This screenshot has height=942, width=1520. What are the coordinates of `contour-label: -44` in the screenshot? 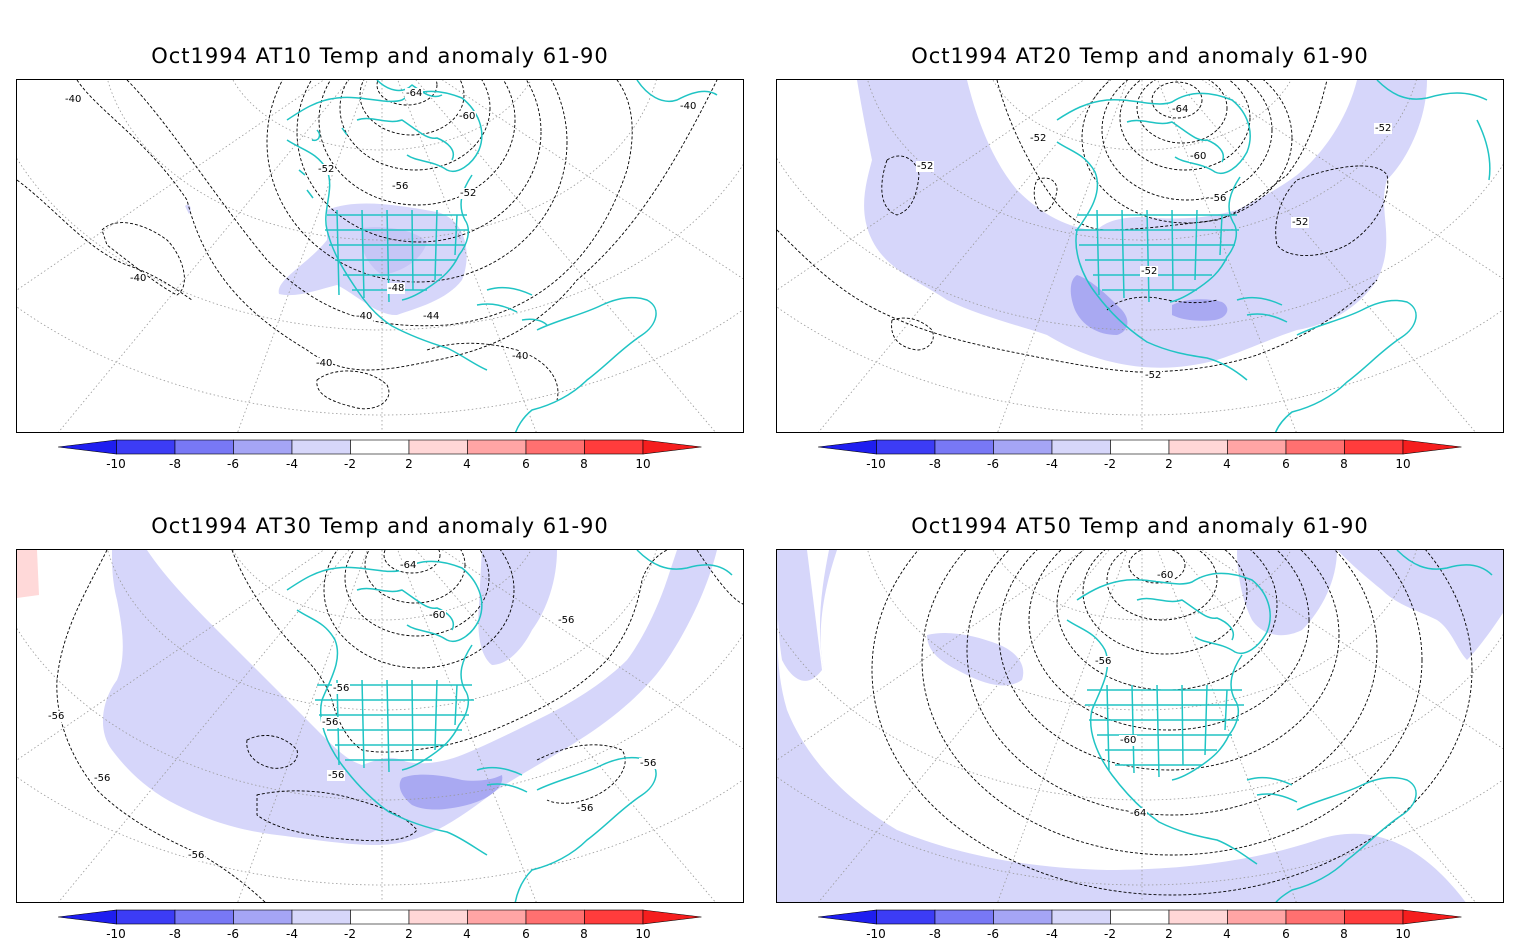 It's located at (431, 316).